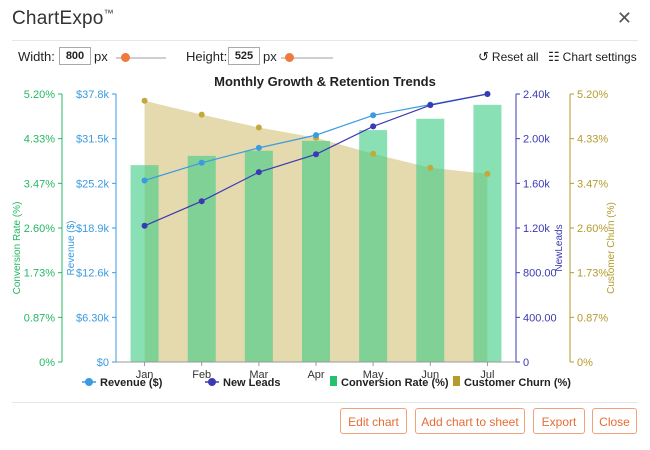  Describe the element at coordinates (244, 56) in the screenshot. I see `height-input: 525` at that location.